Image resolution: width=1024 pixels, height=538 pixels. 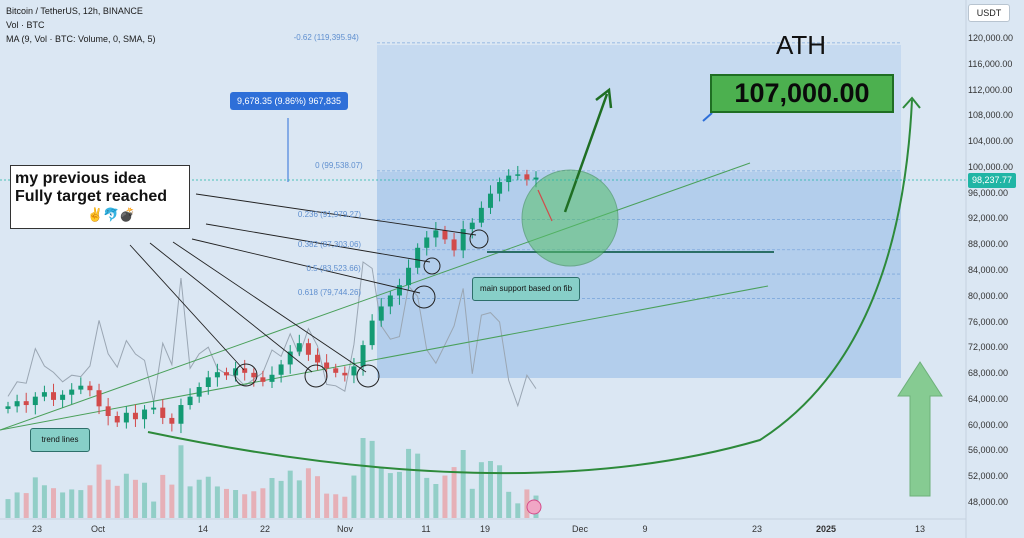 I want to click on x-tick-label: 19, so click(x=485, y=529).